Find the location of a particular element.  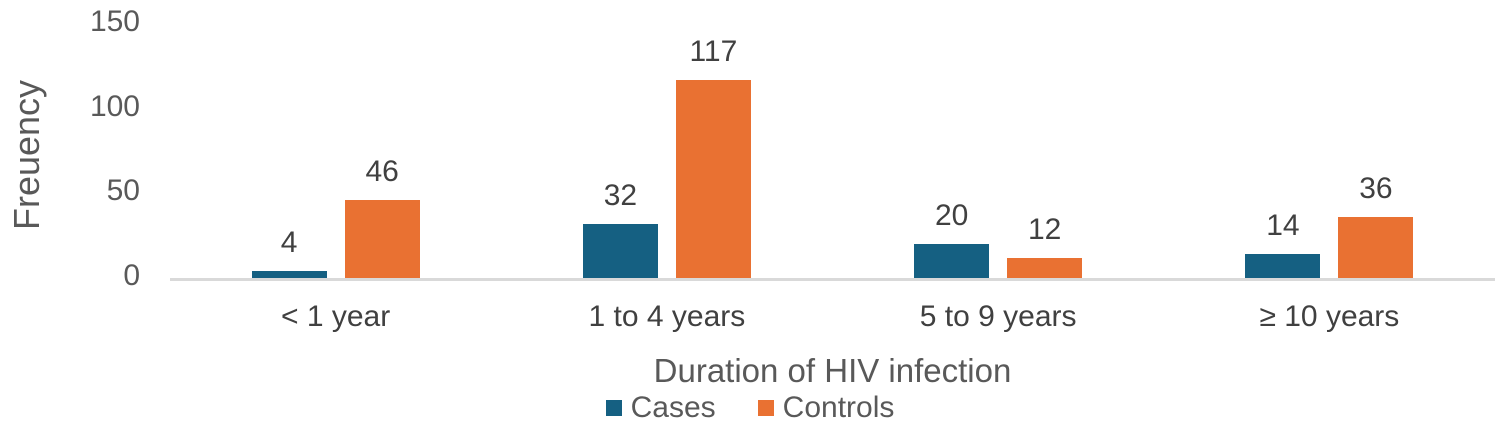

bar-group: 20 12 is located at coordinates (998, 239).